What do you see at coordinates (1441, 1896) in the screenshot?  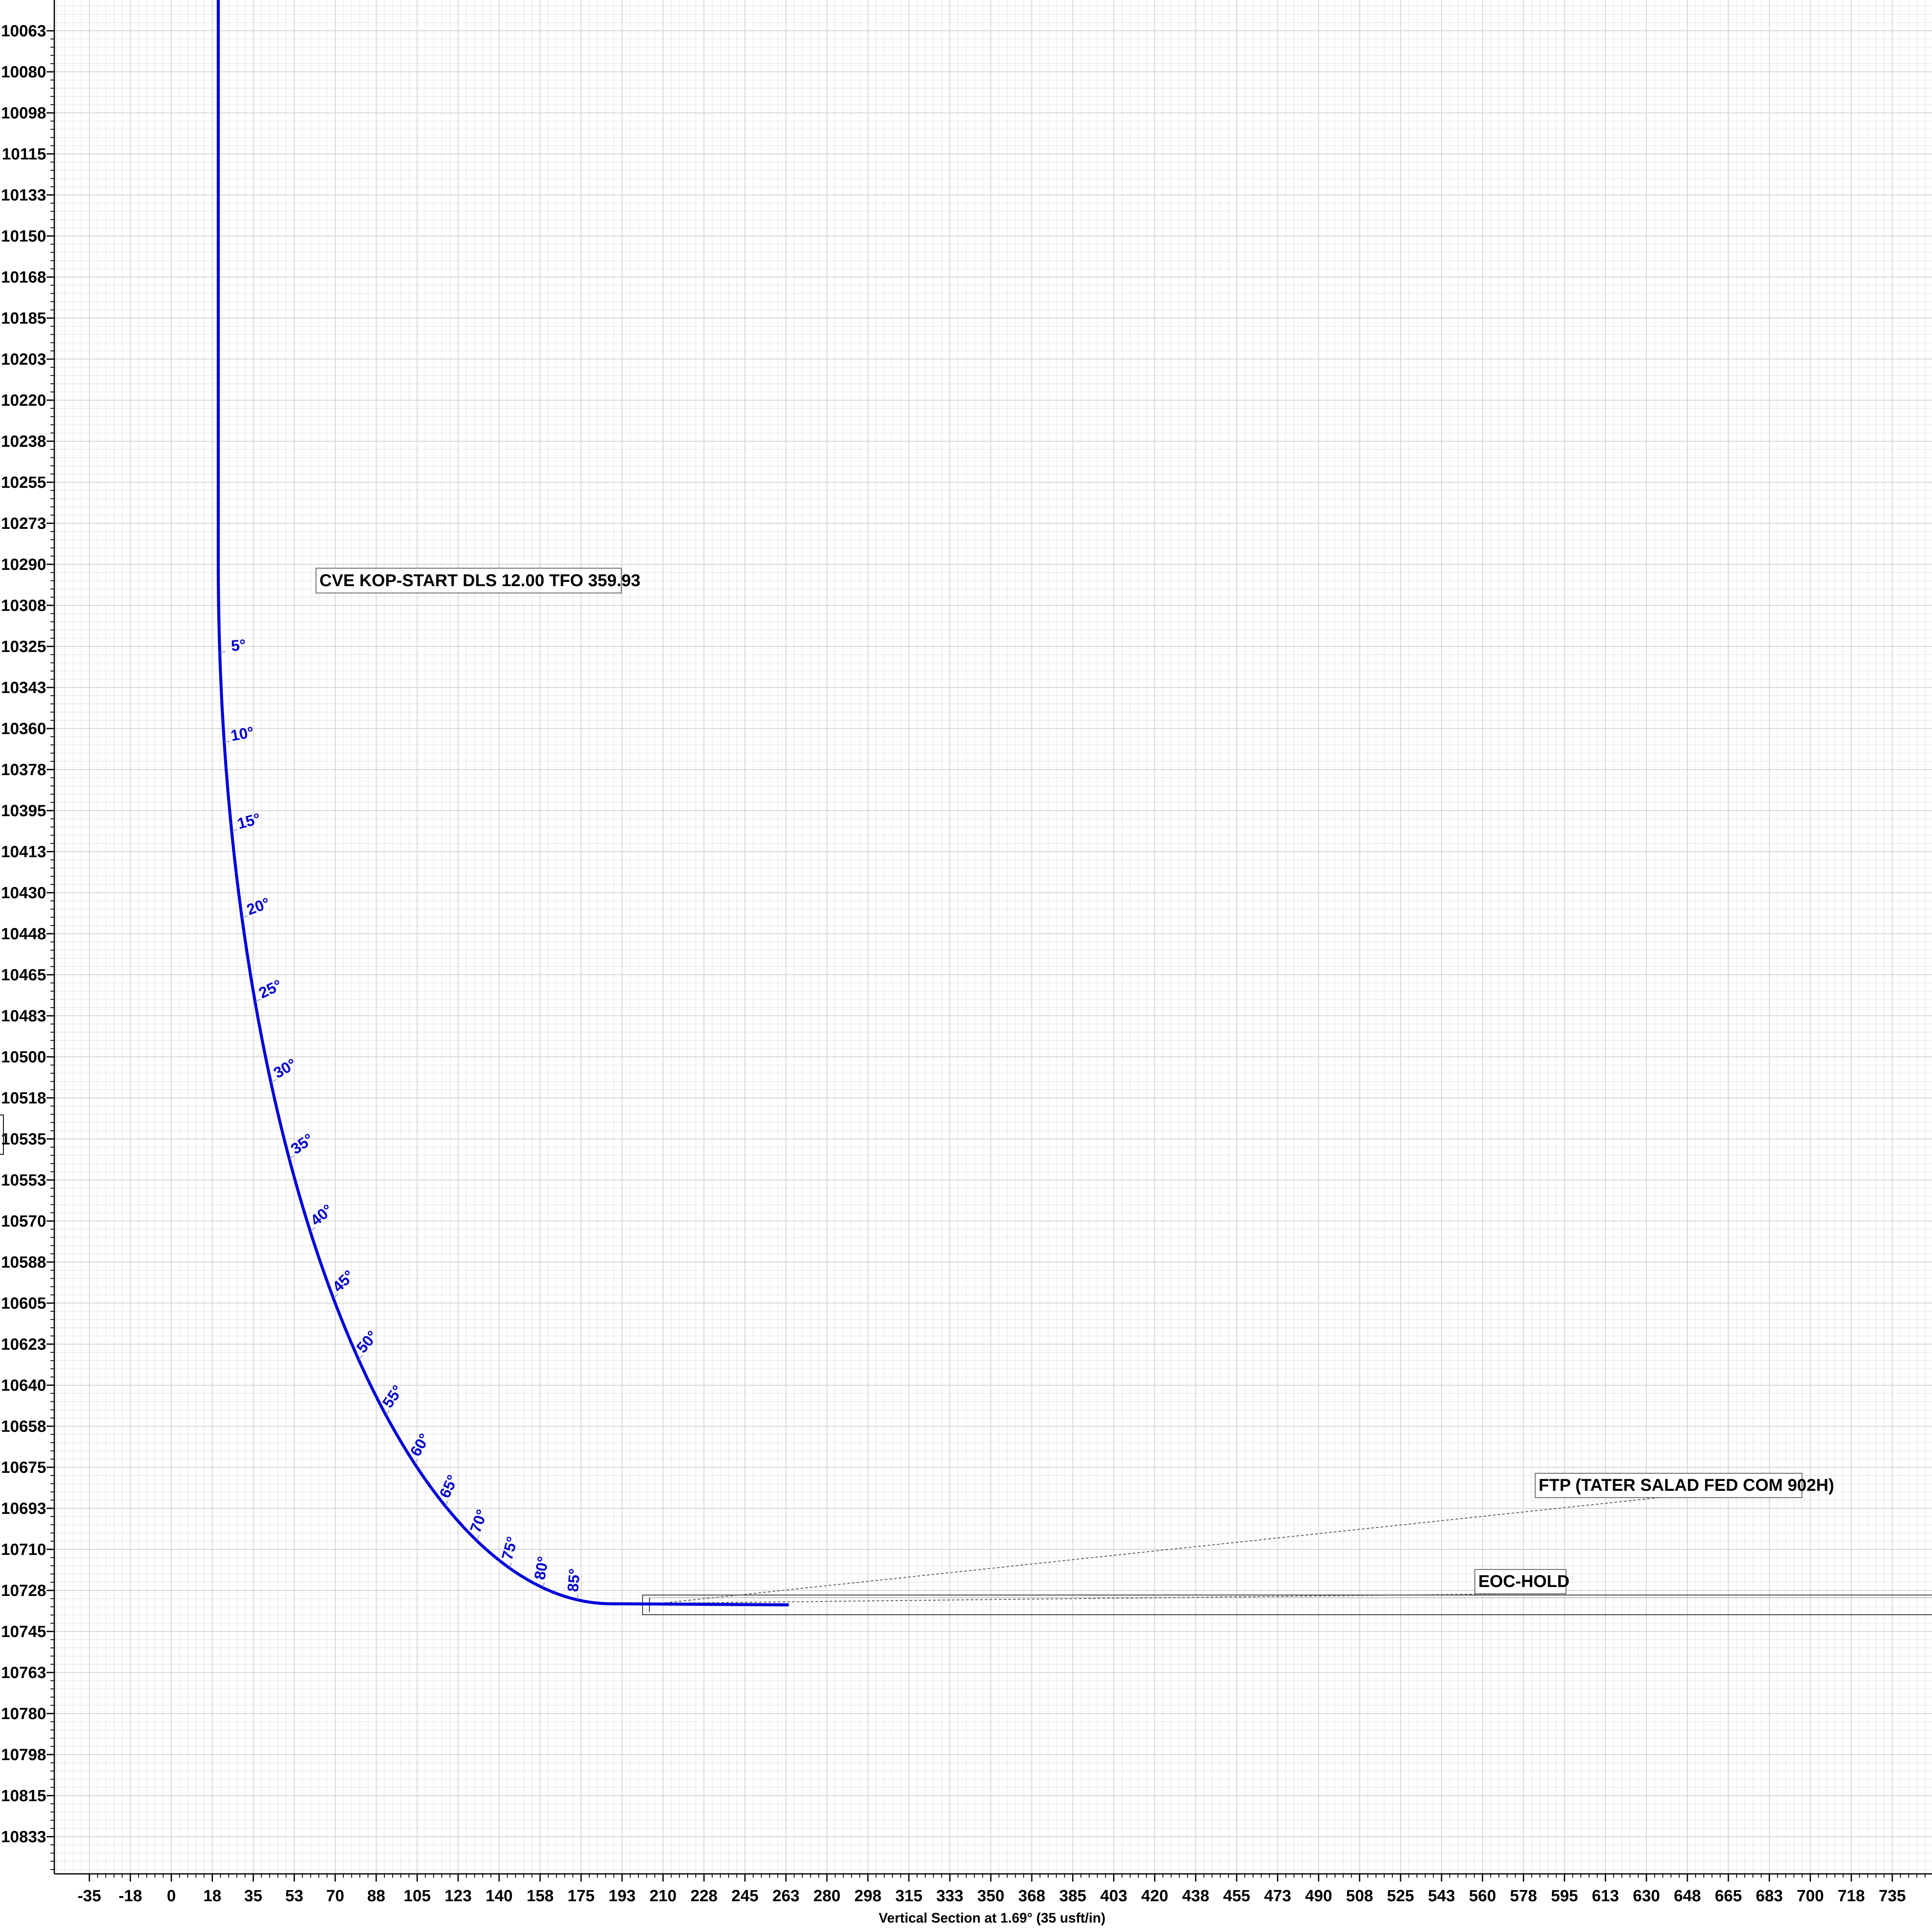 I see `x-tick-label: 543` at bounding box center [1441, 1896].